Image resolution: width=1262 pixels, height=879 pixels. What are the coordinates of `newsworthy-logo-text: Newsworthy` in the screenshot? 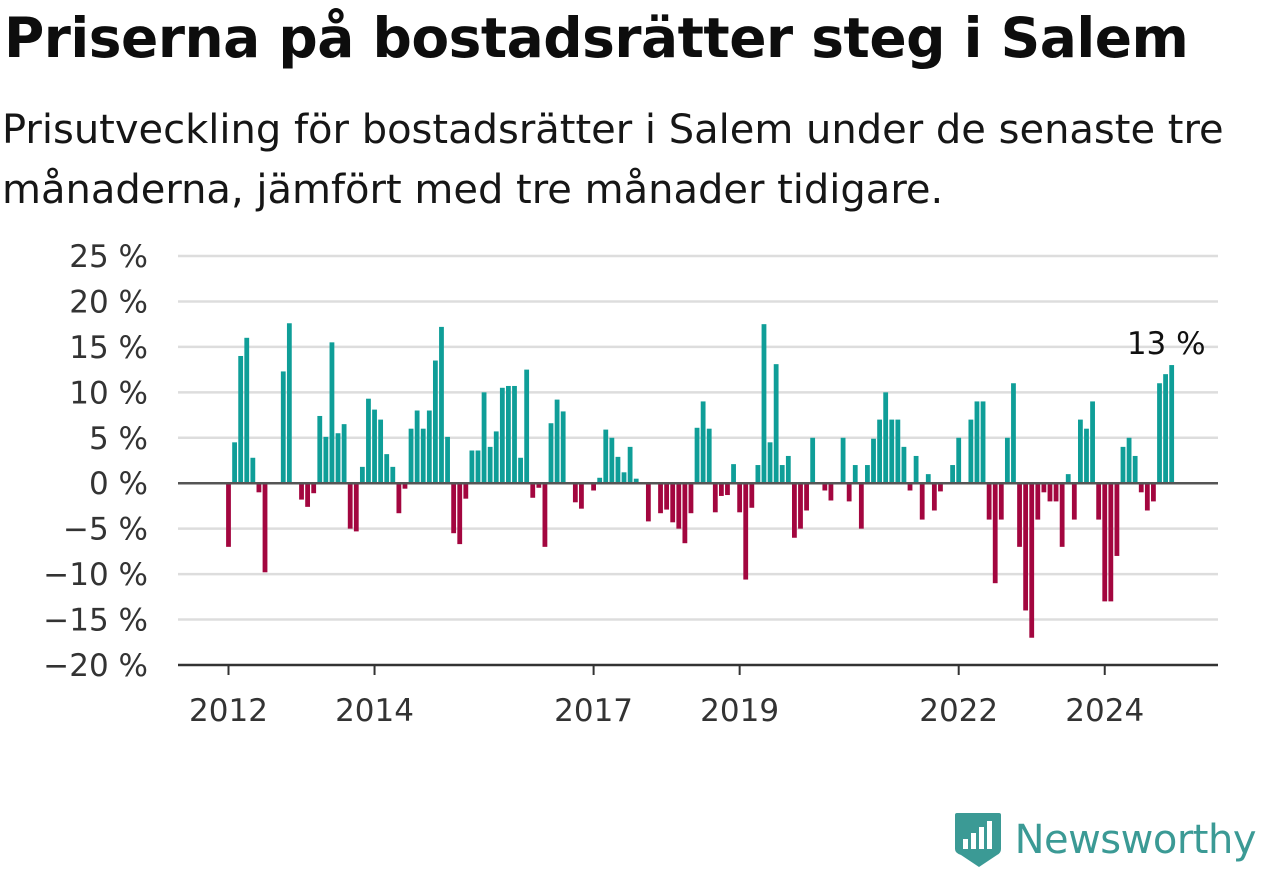 It's located at (1135, 840).